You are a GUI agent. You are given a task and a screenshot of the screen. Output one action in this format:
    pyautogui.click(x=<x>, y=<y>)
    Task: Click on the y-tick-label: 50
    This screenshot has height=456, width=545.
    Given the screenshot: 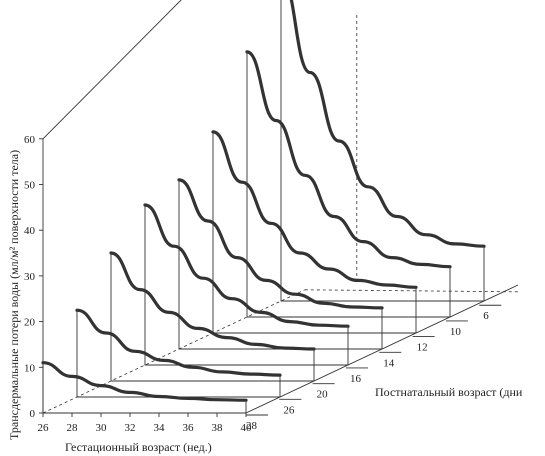 What is the action you would take?
    pyautogui.click(x=30, y=186)
    